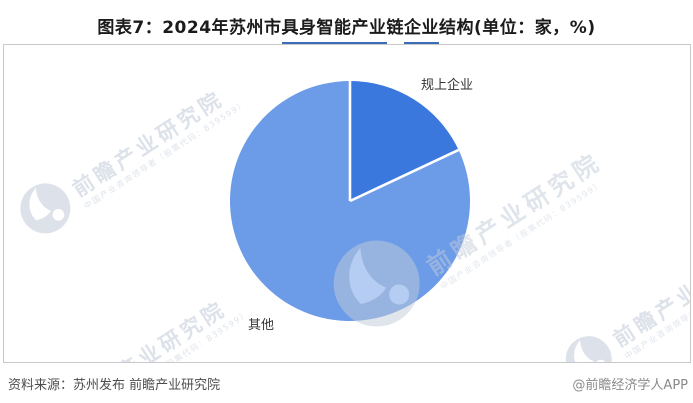 This screenshot has width=693, height=403. What do you see at coordinates (395, 28) in the screenshot?
I see `title-text: 链` at bounding box center [395, 28].